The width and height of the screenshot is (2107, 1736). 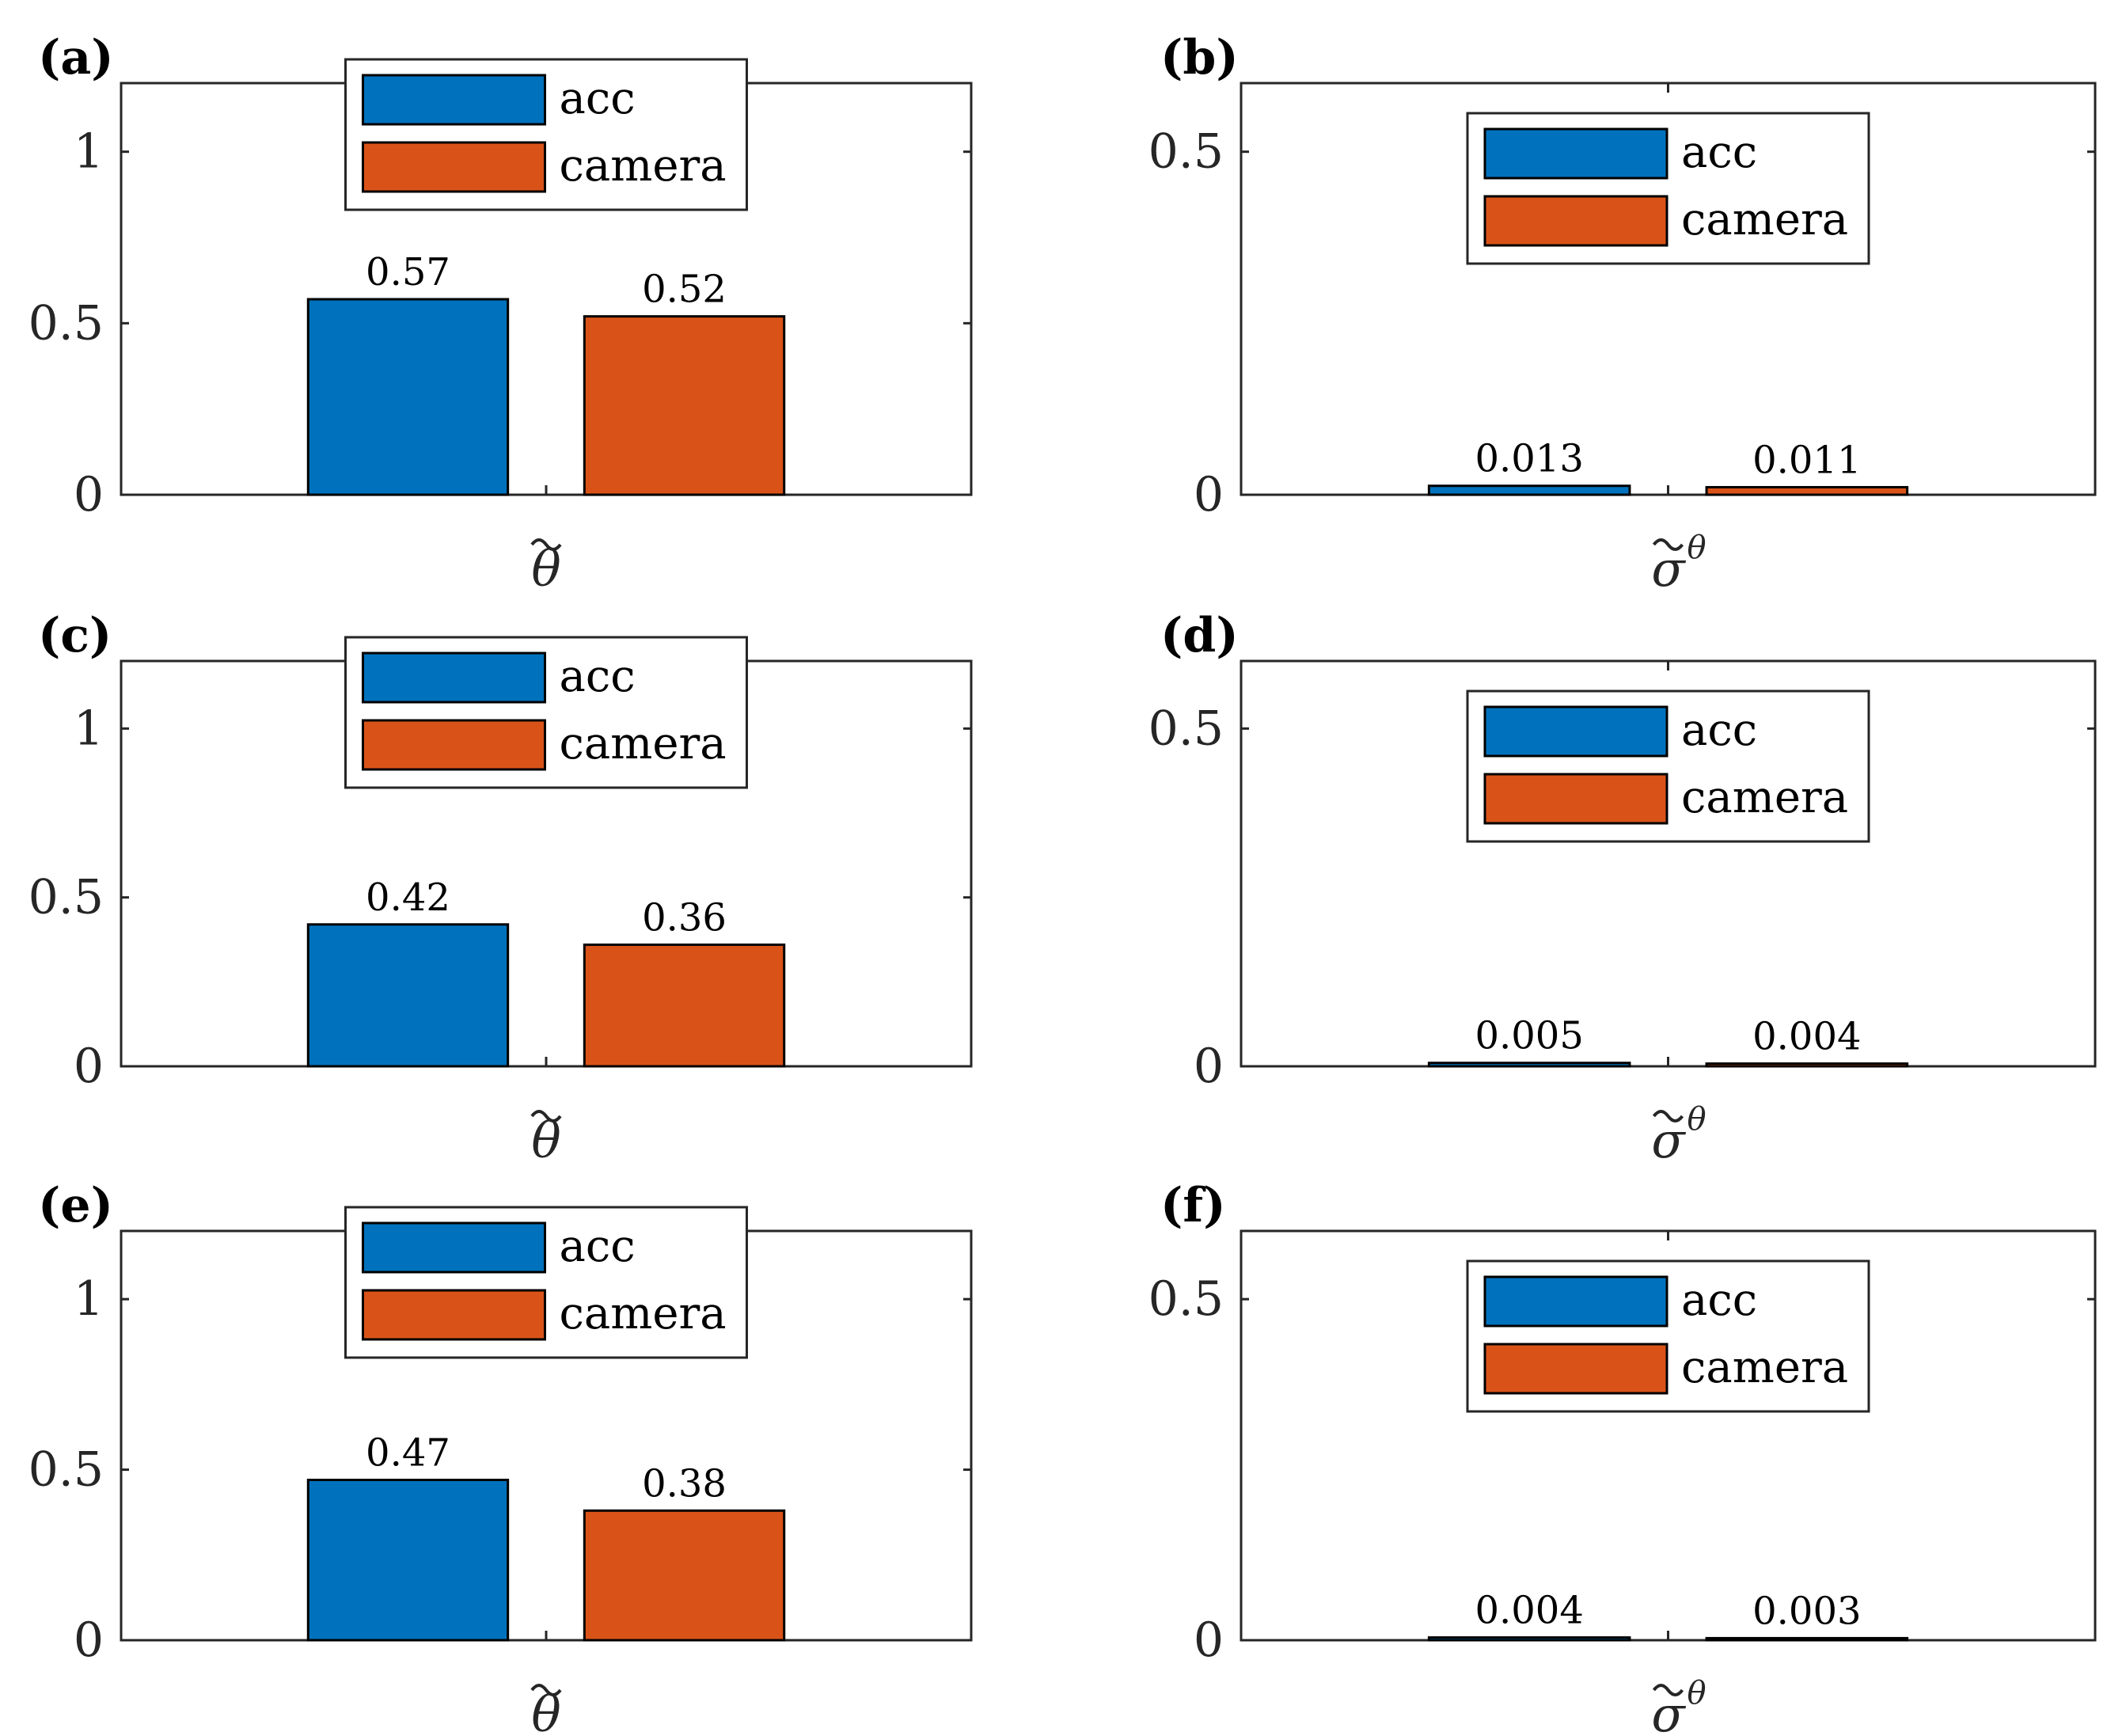 I want to click on panel-d: (d) 0 0.5 0.005 0.004 acc camera σ θ, so click(x=1623, y=889).